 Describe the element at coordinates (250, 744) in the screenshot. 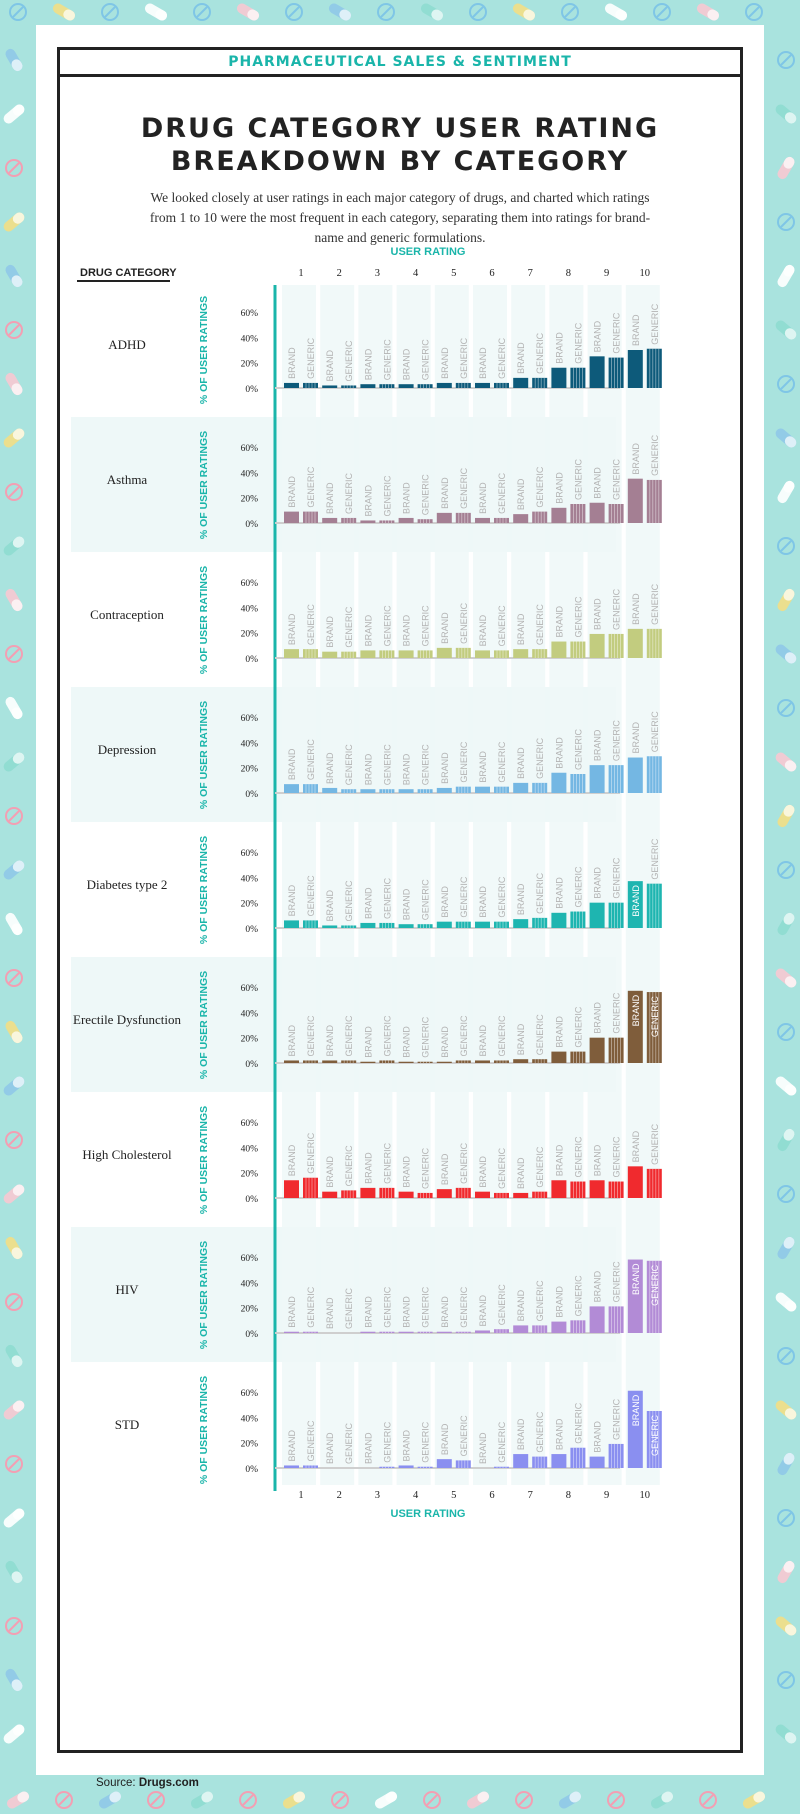

I see `y-tick-label: 40%` at that location.